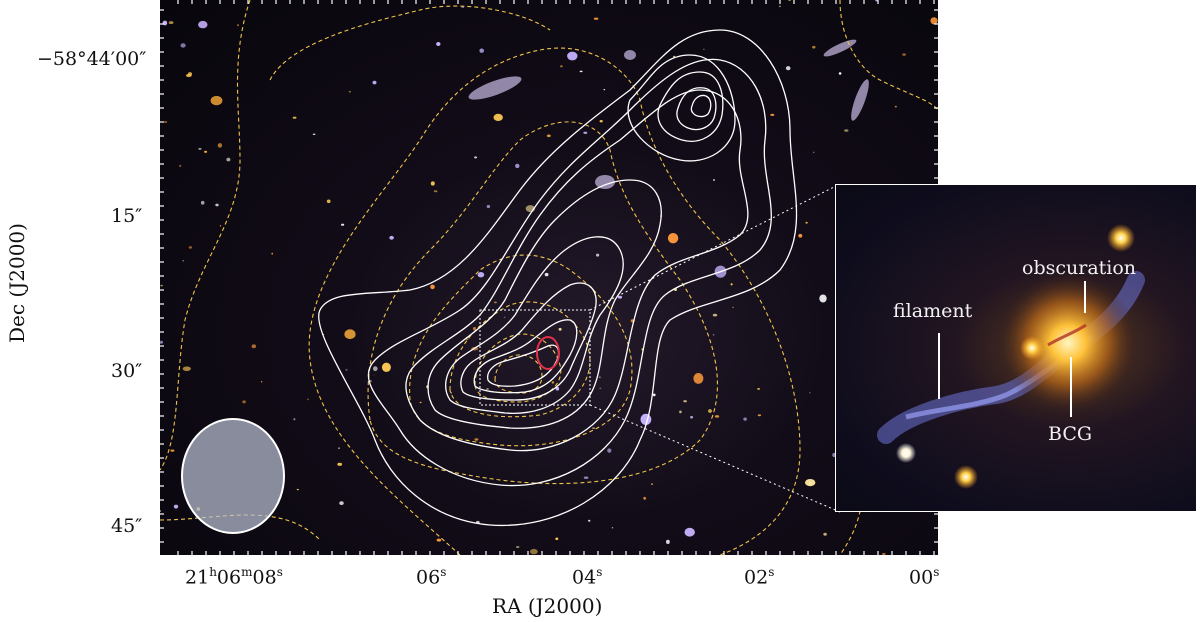 This screenshot has width=1200, height=622. Describe the element at coordinates (234, 577) in the screenshot. I see `x-tick-label: 21h06m08s` at that location.